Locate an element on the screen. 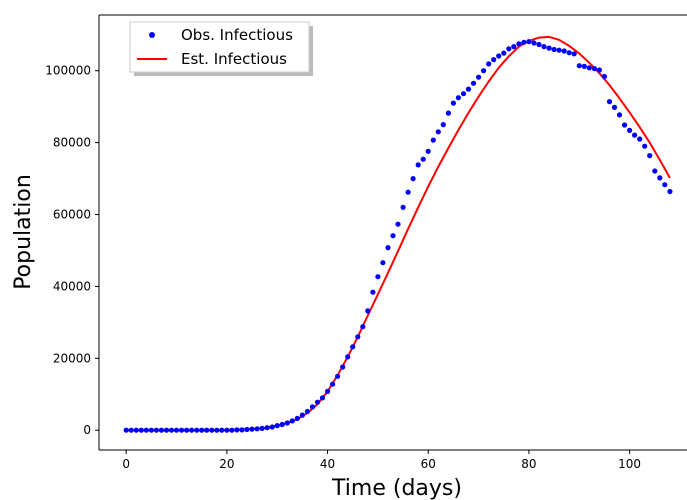  y-tick-label: 60000 is located at coordinates (72, 215).